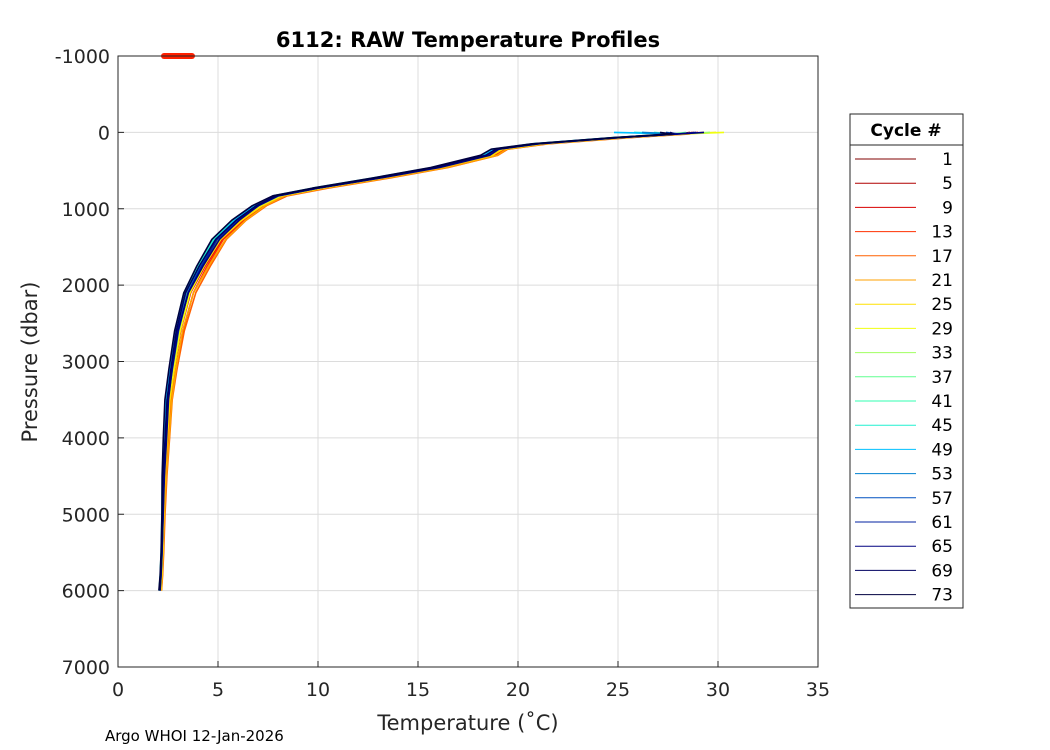  Describe the element at coordinates (947, 184) in the screenshot. I see `legend-label-5: 5` at that location.